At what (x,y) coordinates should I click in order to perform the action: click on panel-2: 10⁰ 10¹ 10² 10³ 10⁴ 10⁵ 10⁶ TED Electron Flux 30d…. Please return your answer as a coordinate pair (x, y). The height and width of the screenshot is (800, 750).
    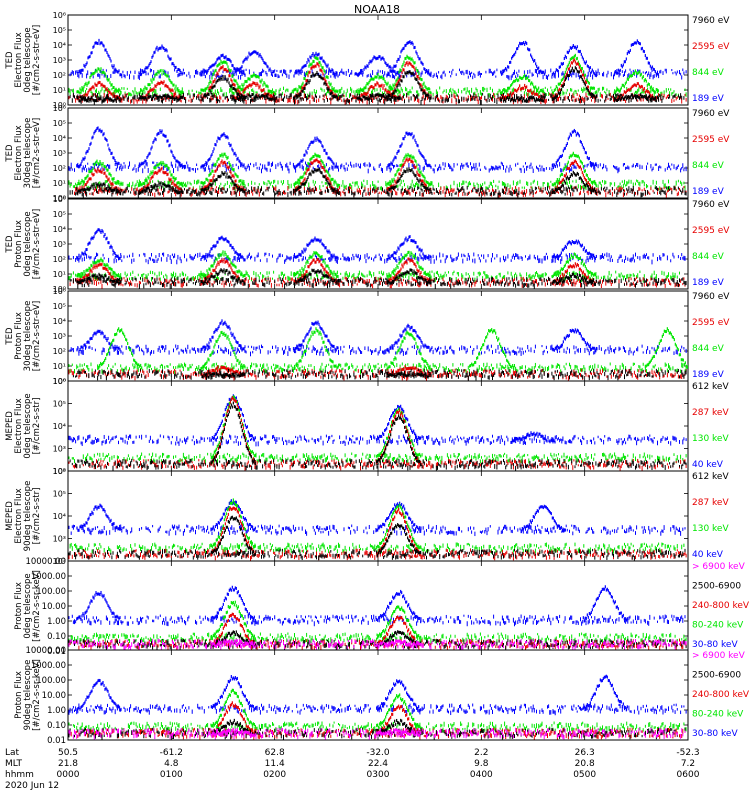
    Looking at the image, I should click on (367, 153).